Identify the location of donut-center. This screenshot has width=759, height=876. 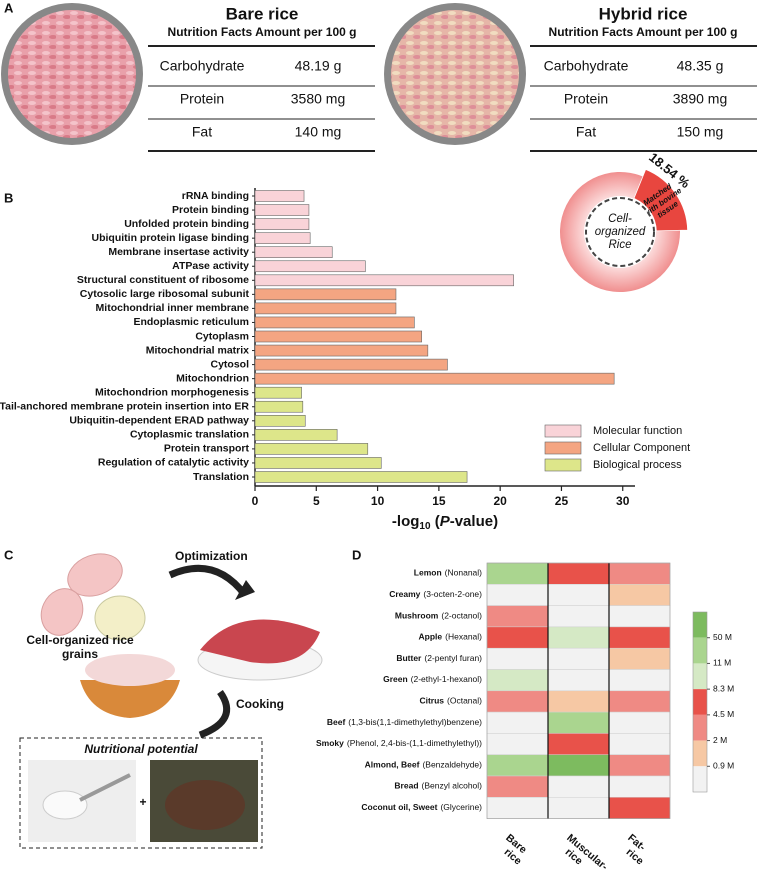
(620, 232).